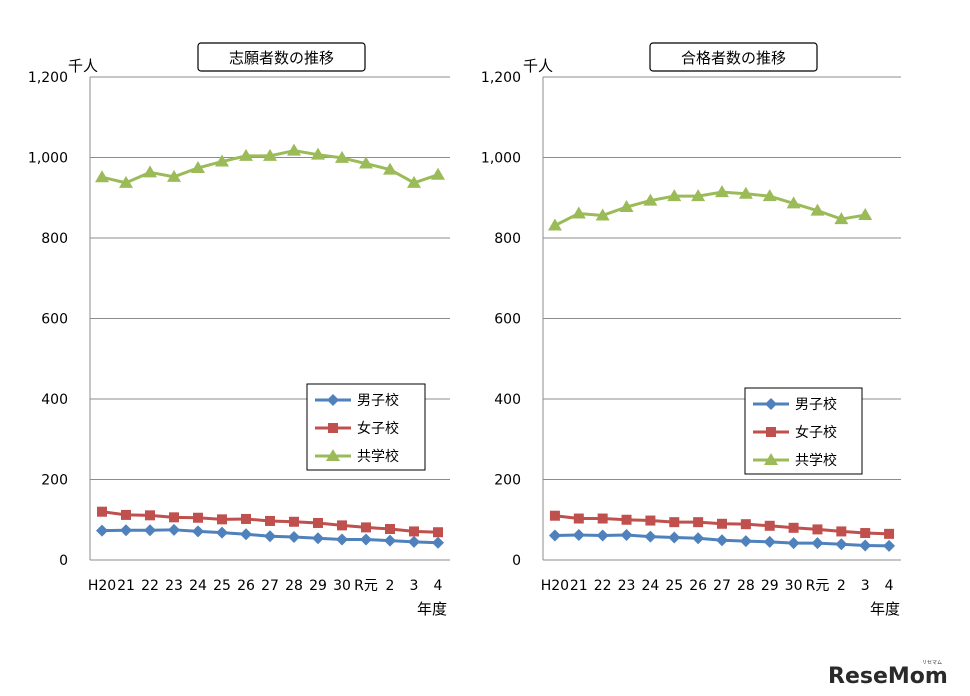  I want to click on x-axis-label: 年度, so click(432, 609).